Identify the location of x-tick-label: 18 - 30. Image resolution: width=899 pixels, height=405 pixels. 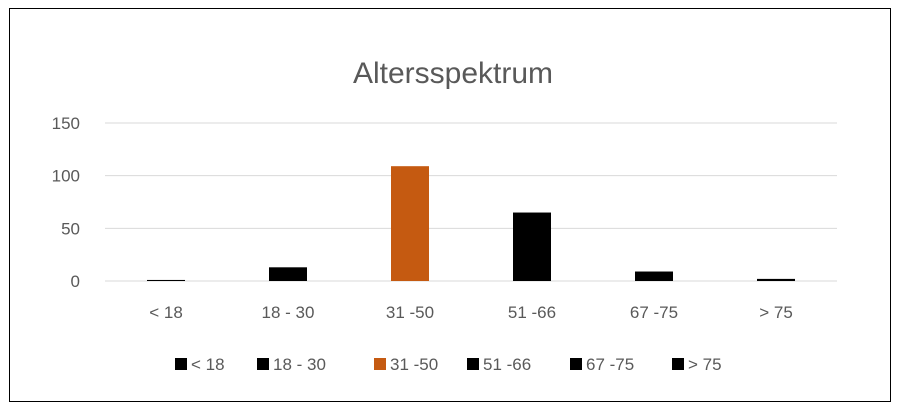
(288, 312).